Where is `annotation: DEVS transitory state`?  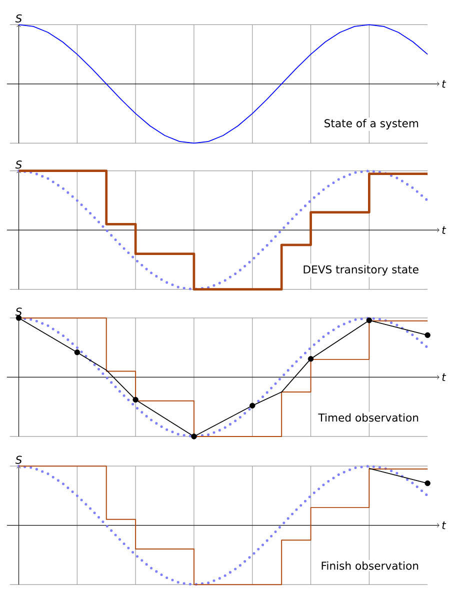 annotation: DEVS transitory state is located at coordinates (361, 270).